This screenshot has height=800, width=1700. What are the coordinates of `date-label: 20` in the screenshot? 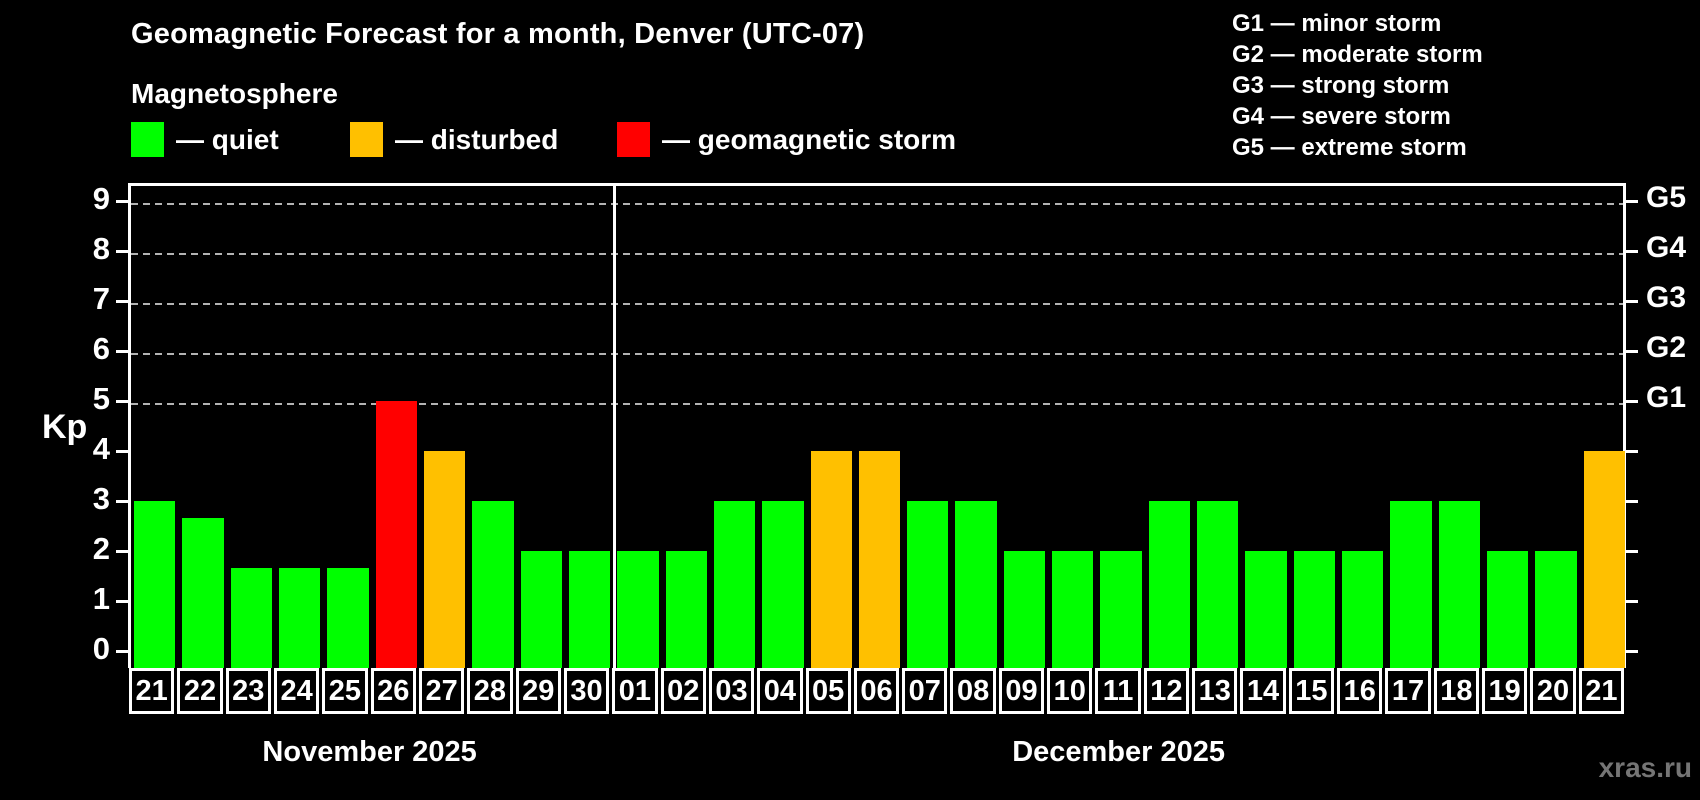 It's located at (1553, 691).